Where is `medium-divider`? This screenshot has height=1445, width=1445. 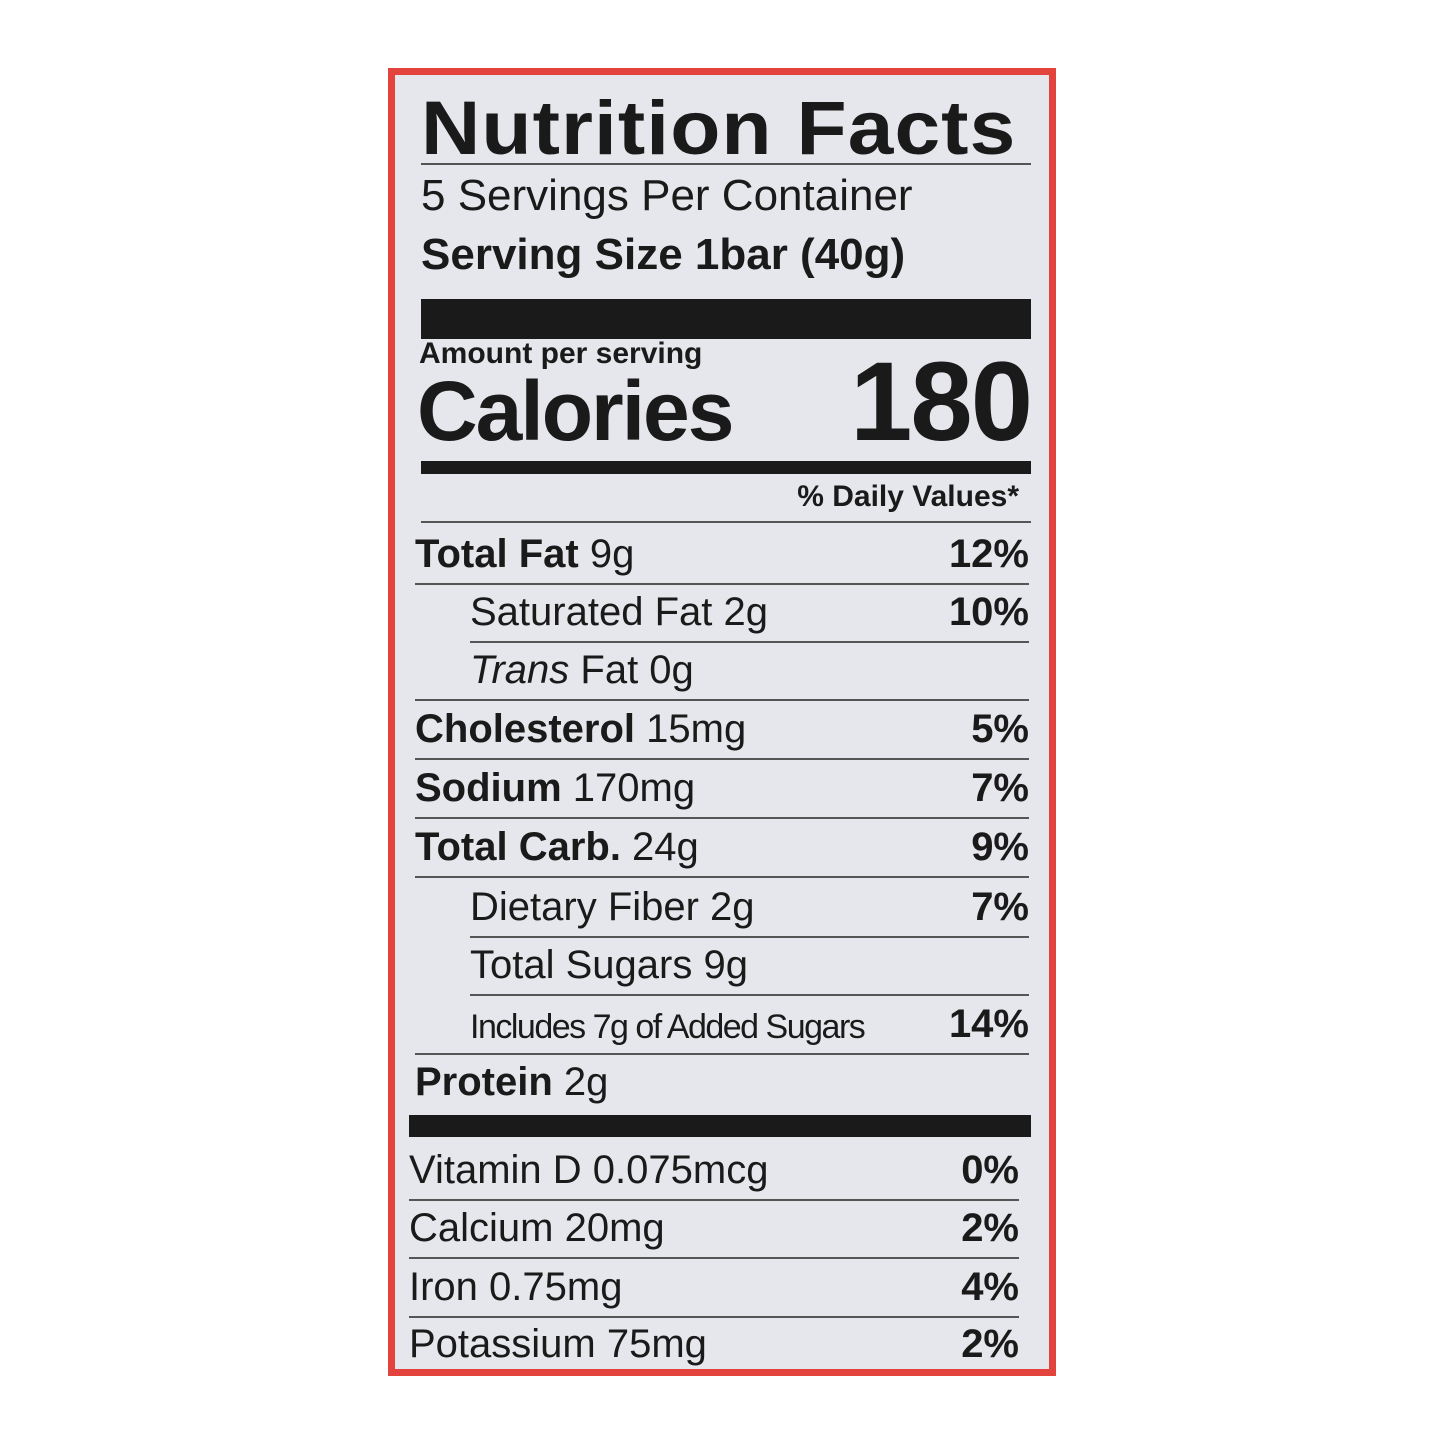 medium-divider is located at coordinates (726, 467).